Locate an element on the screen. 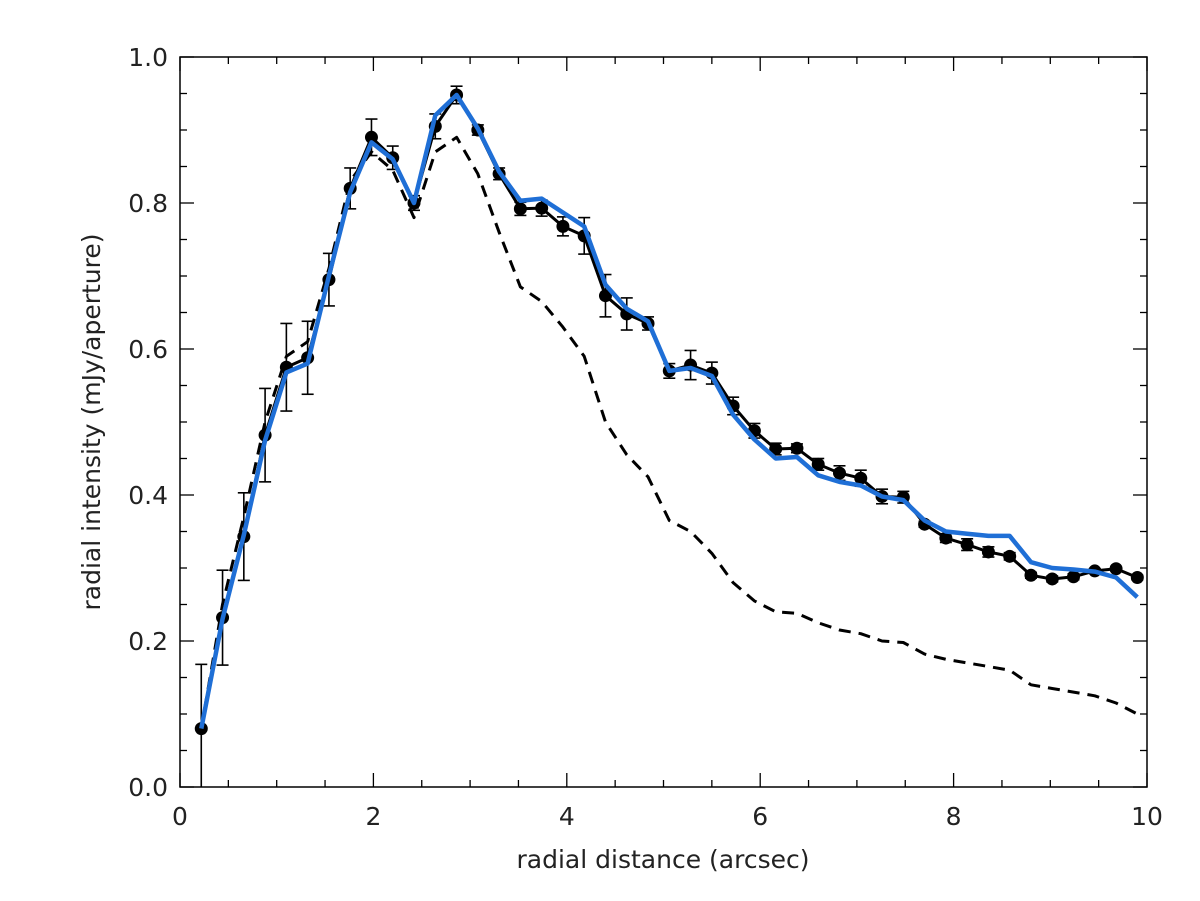 This screenshot has width=1200, height=901. x-axis-label: radial distance (arcsec) is located at coordinates (663, 859).